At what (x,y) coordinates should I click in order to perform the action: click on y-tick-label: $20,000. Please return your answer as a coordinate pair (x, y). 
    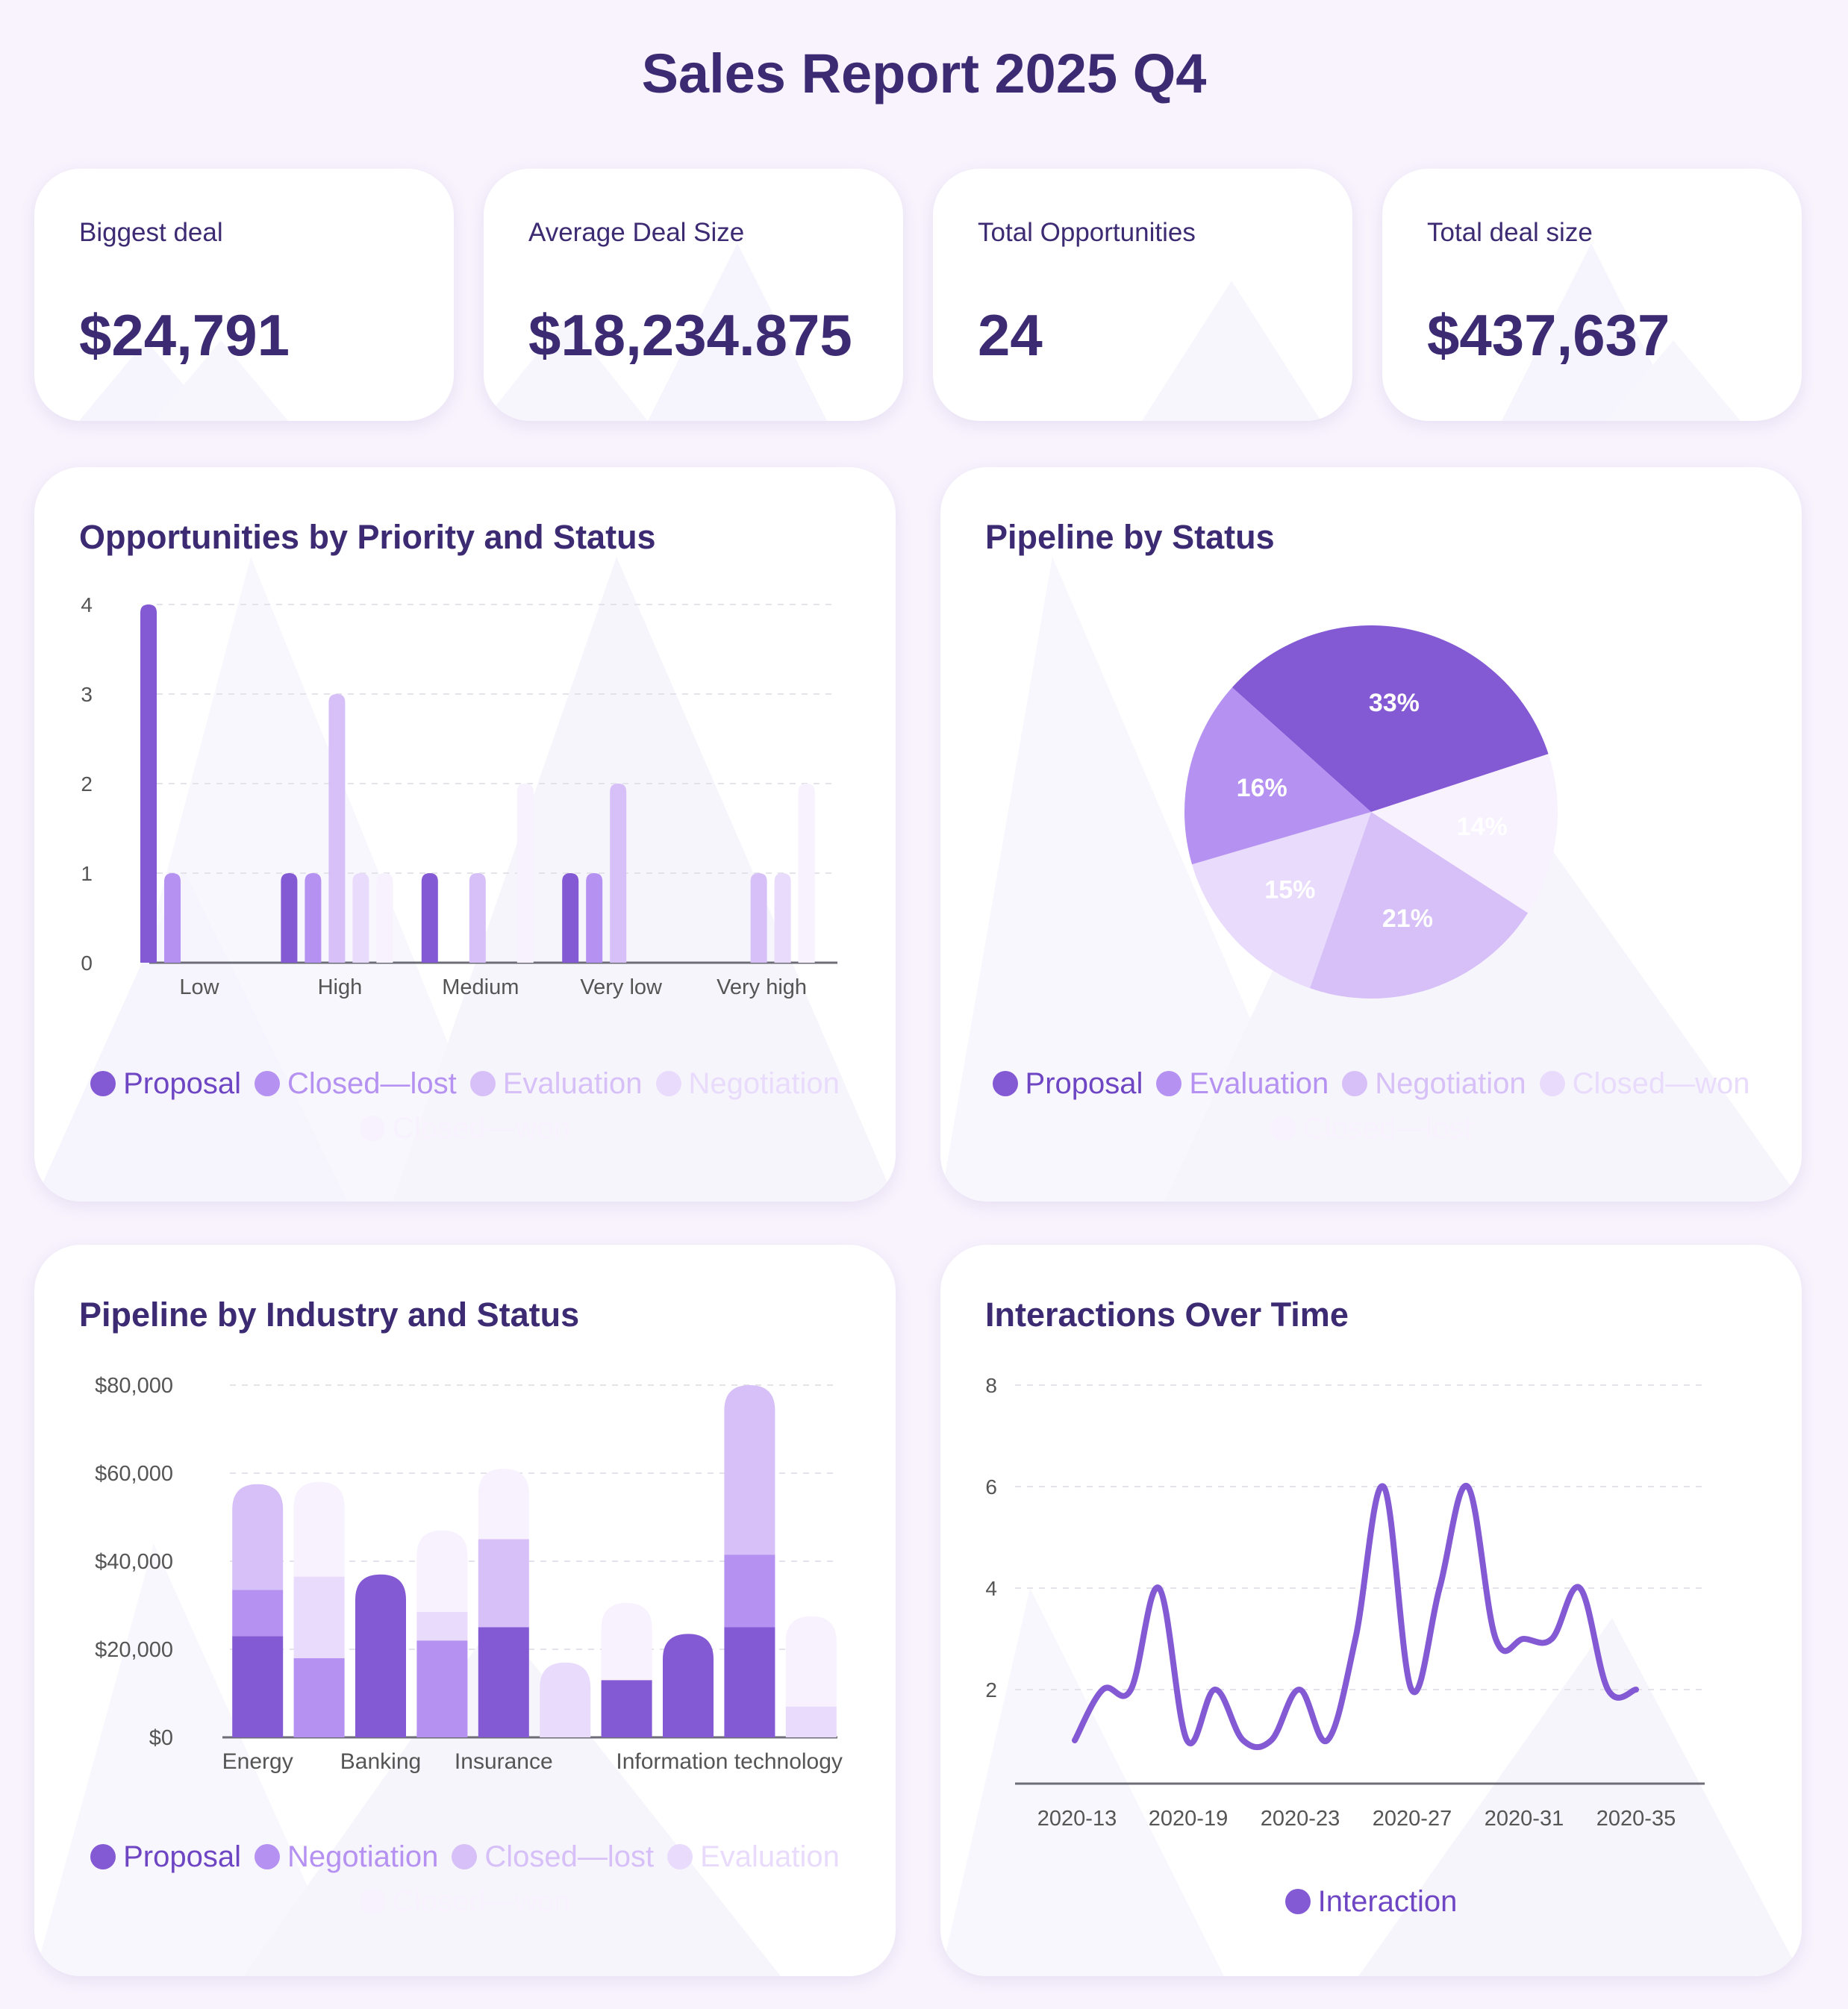
    Looking at the image, I should click on (134, 1650).